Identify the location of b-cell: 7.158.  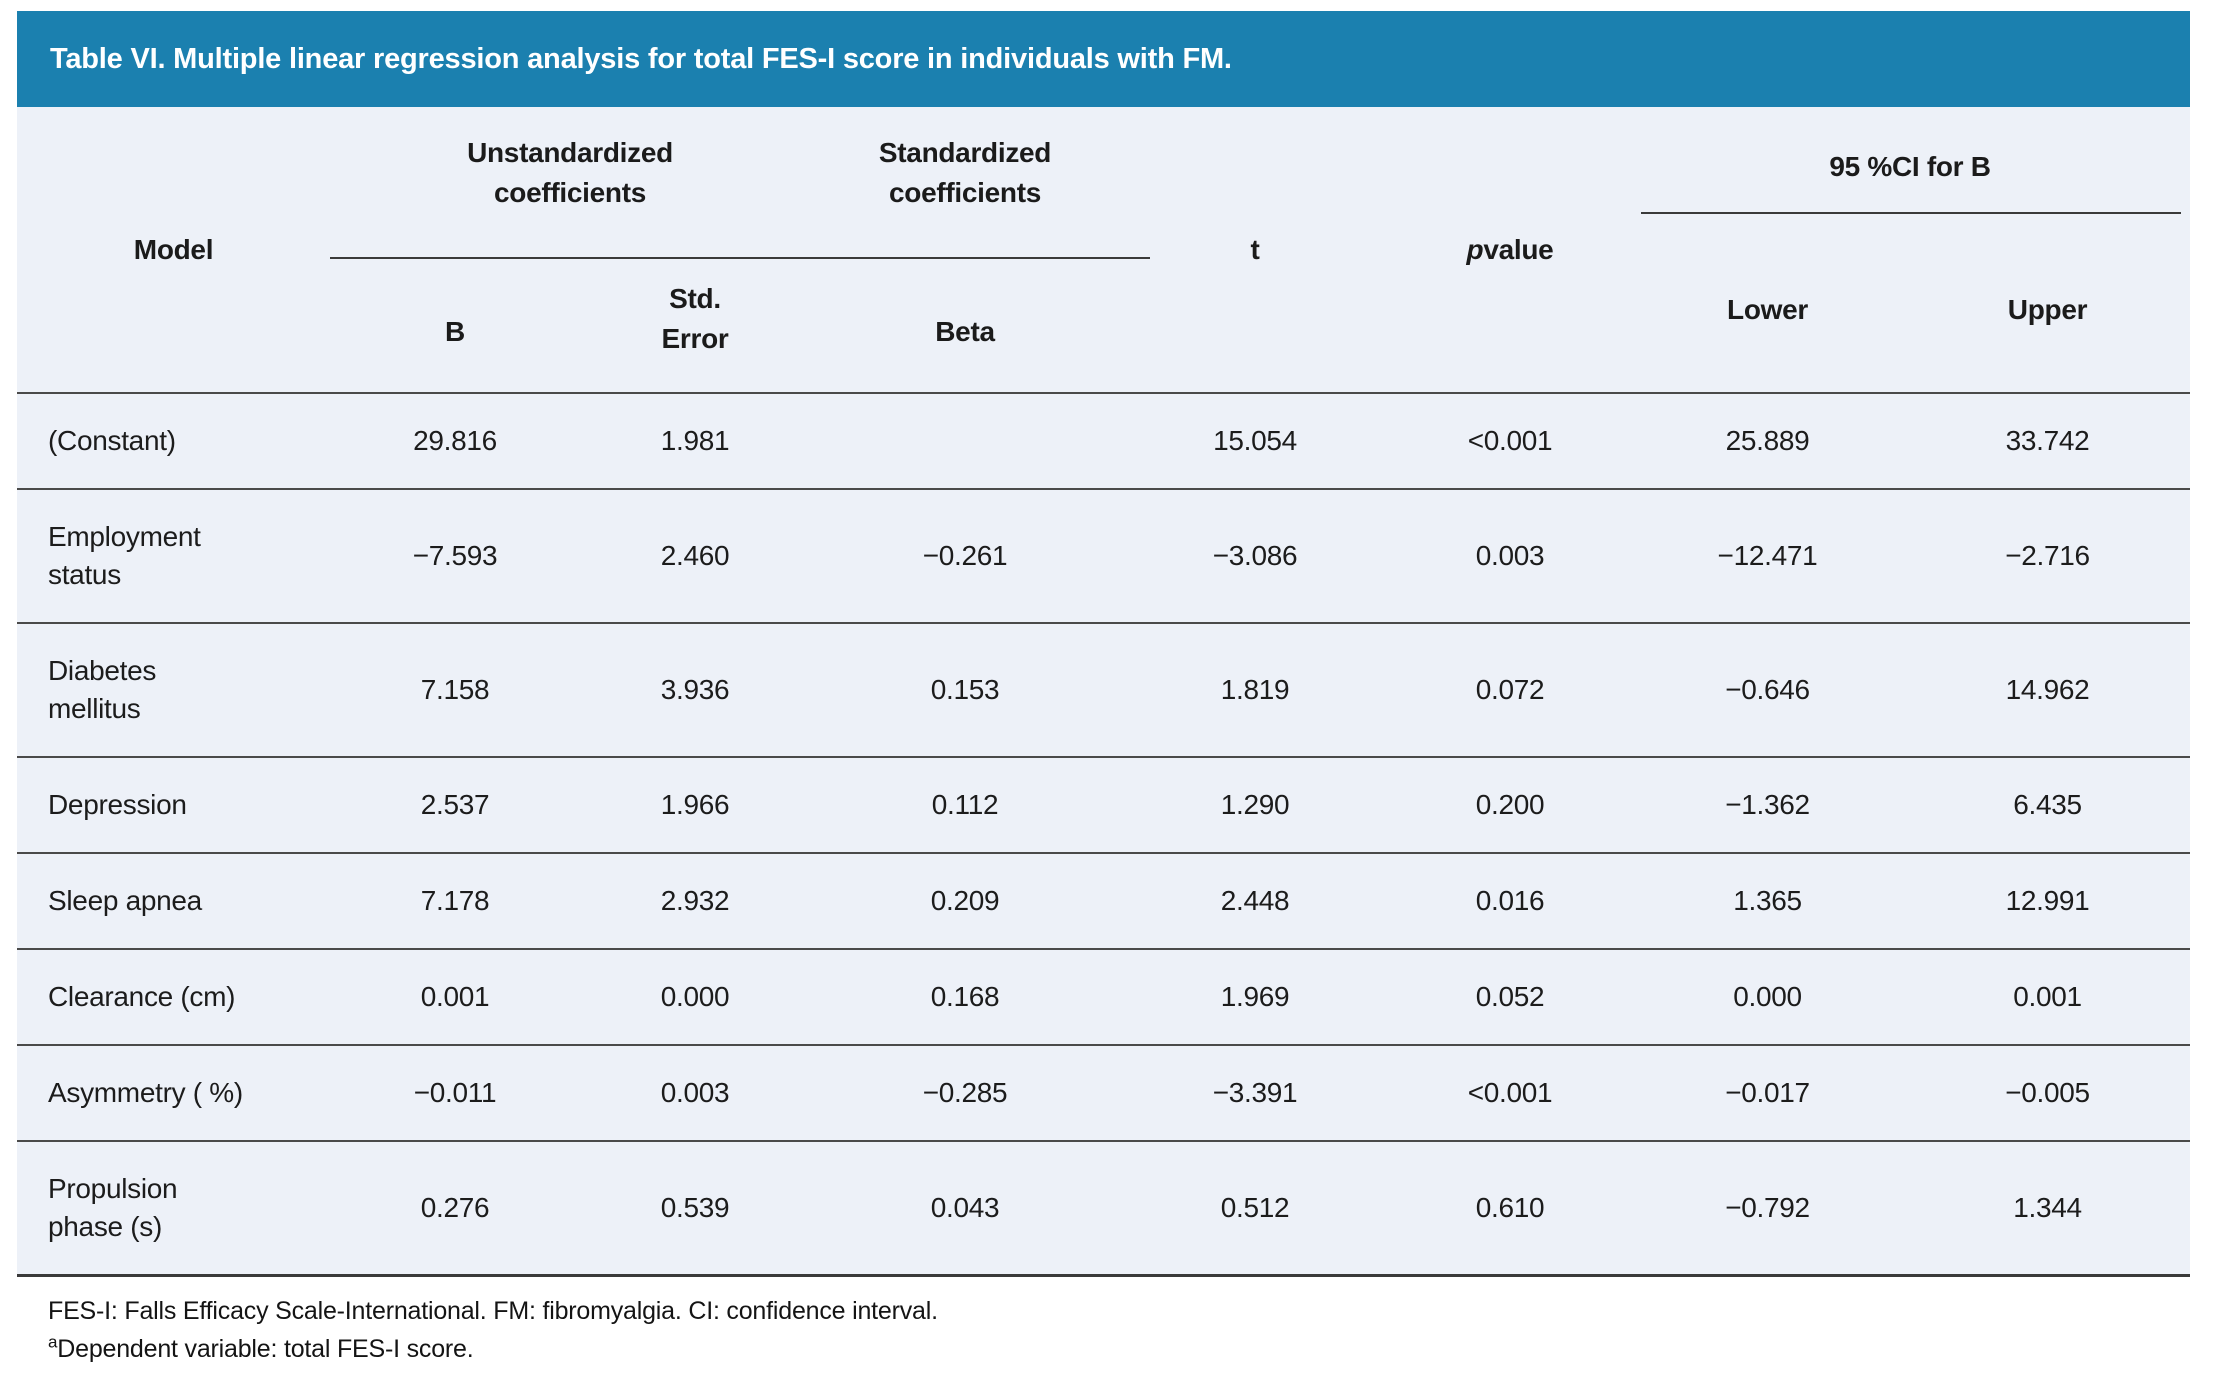
(455, 689).